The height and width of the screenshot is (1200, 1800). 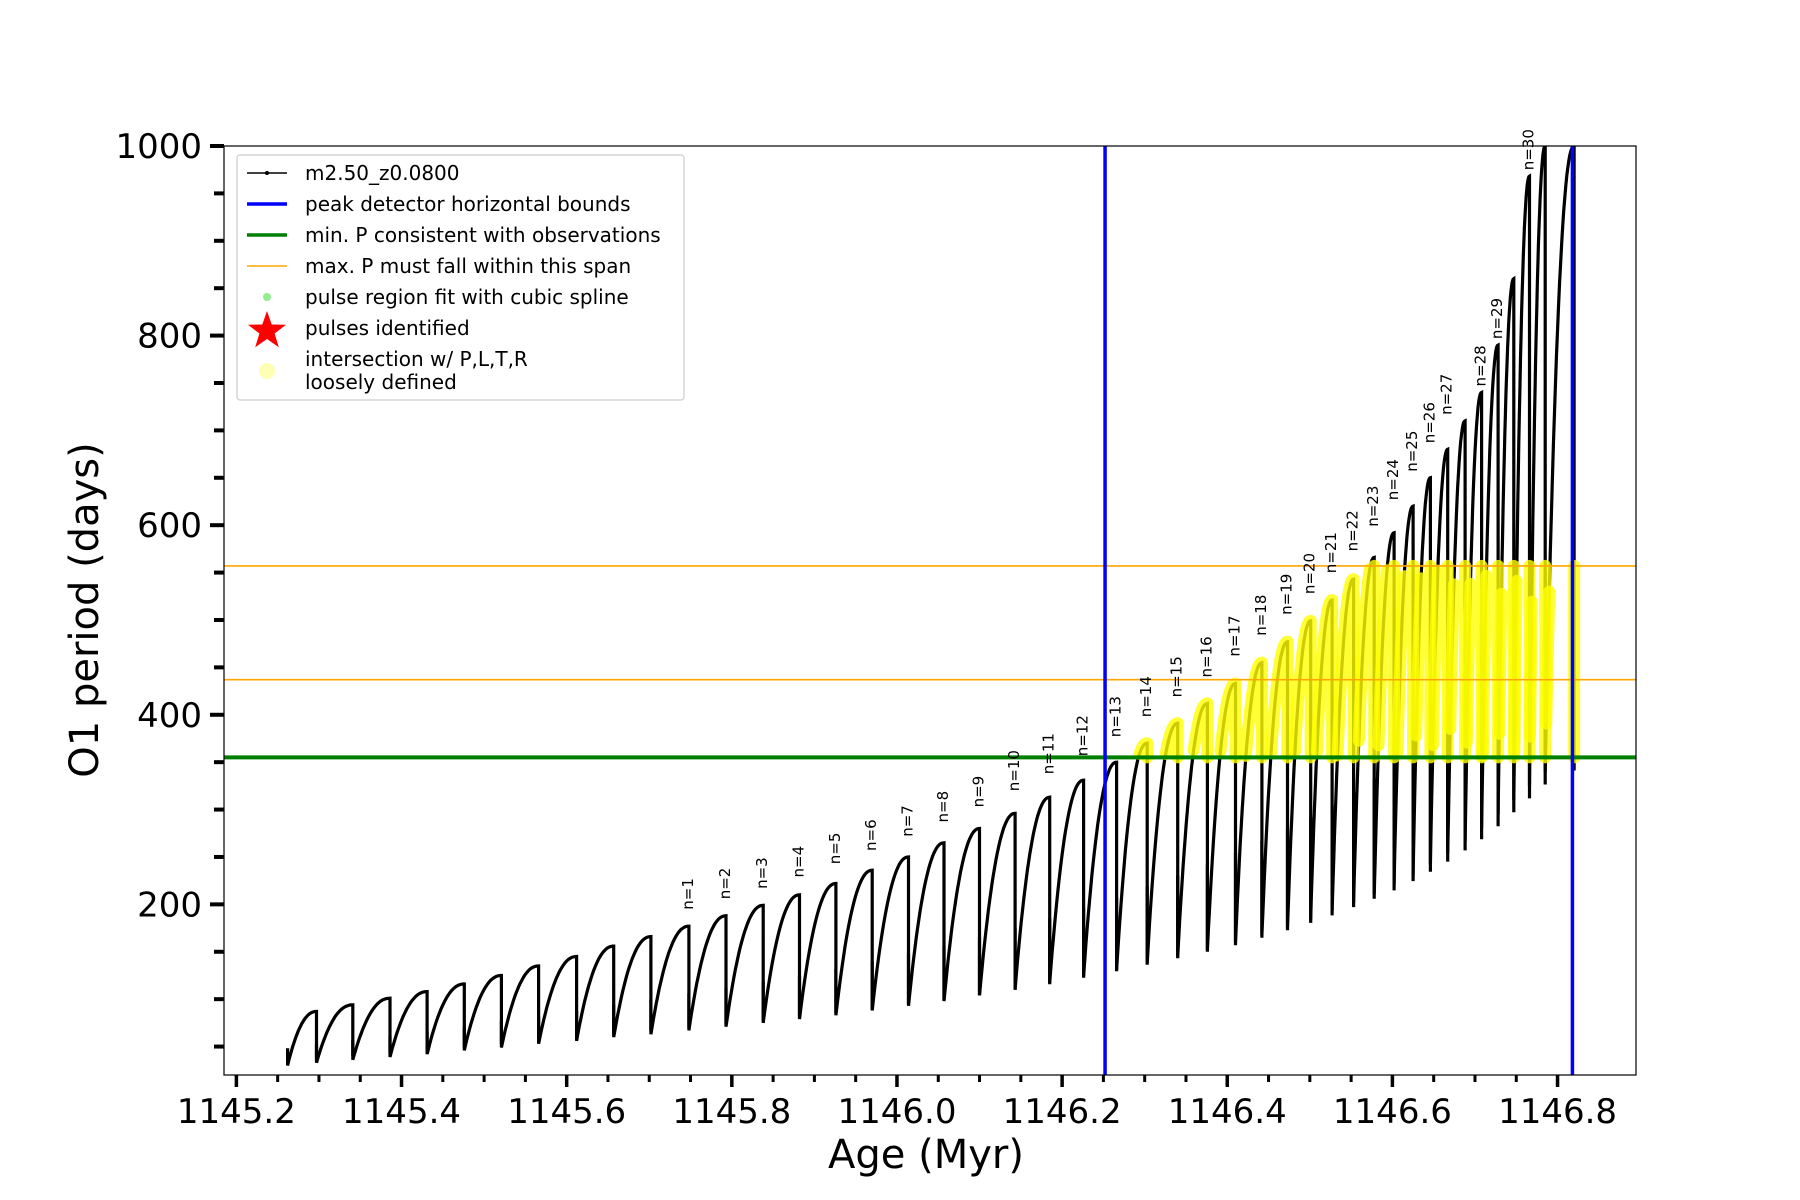 I want to click on legend-label: max. P must fall within this span, so click(x=468, y=266).